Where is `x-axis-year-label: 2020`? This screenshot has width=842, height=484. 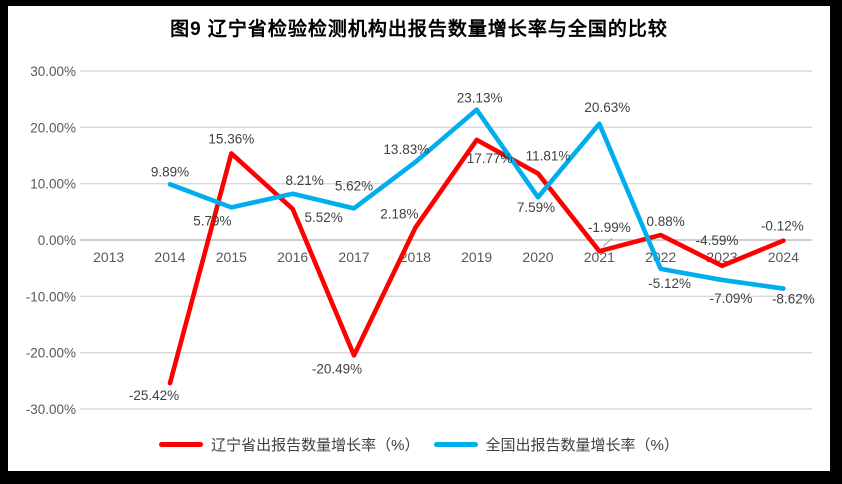 x-axis-year-label: 2020 is located at coordinates (537, 257).